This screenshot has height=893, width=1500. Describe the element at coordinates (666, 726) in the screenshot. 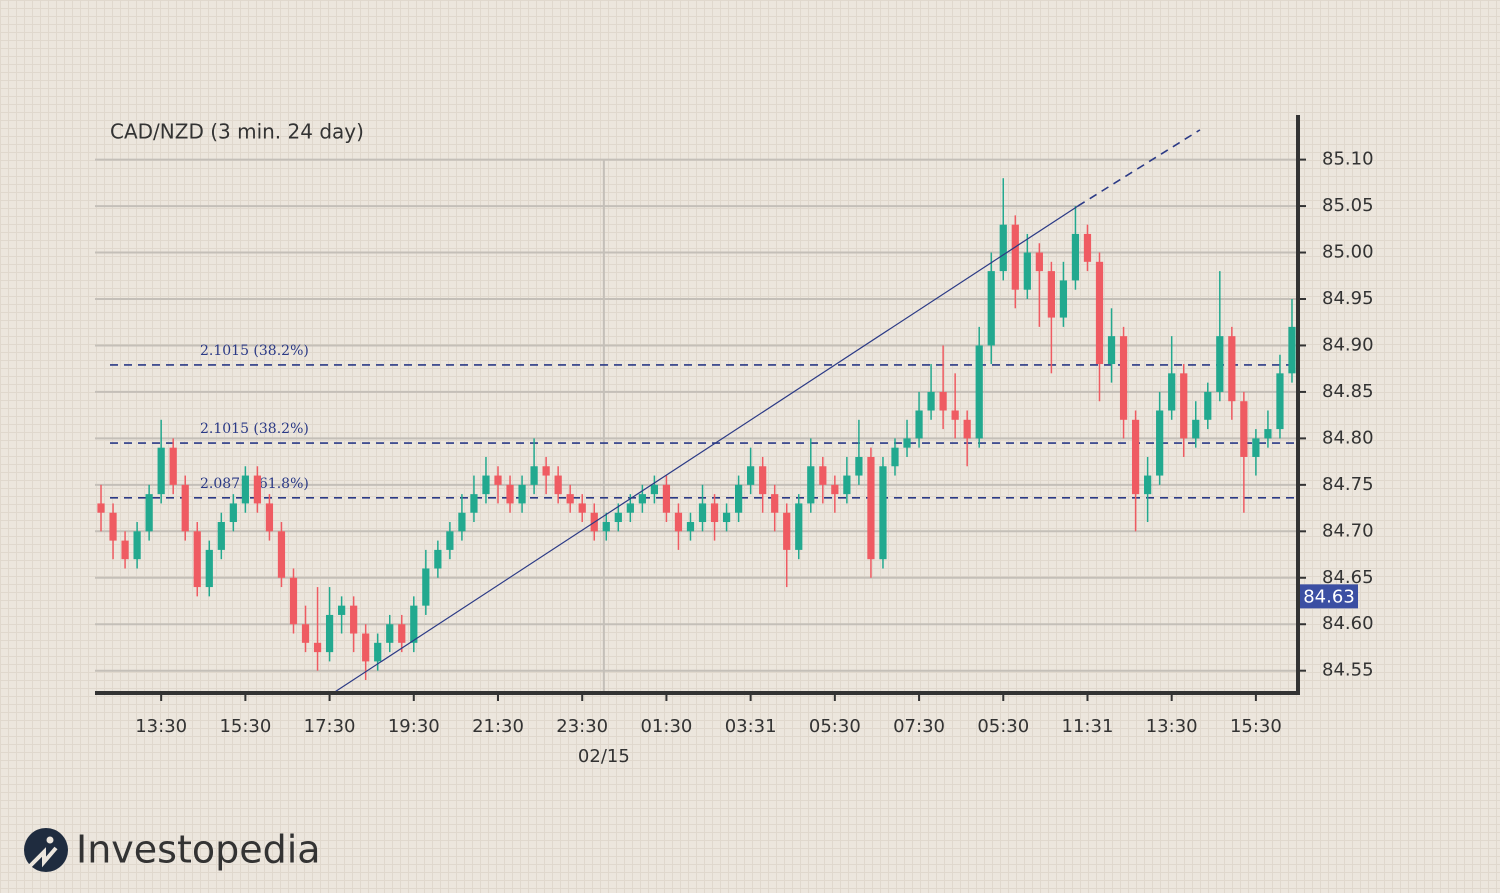

I see `x-tick-label: 01:30` at that location.